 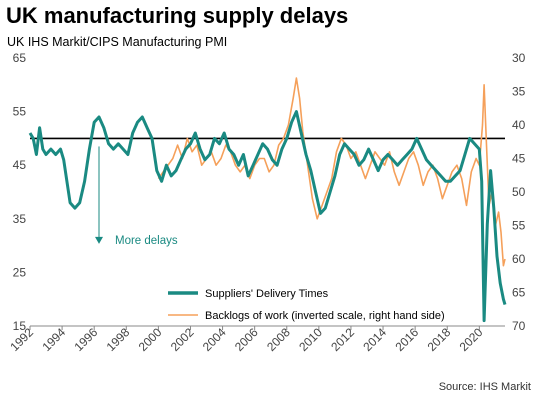 I want to click on x-tick-label: 2008, so click(x=278, y=339).